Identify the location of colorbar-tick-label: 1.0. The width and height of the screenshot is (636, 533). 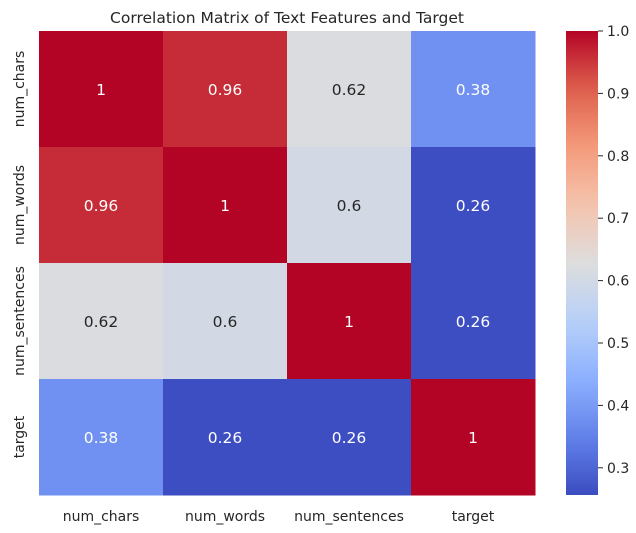
(618, 32).